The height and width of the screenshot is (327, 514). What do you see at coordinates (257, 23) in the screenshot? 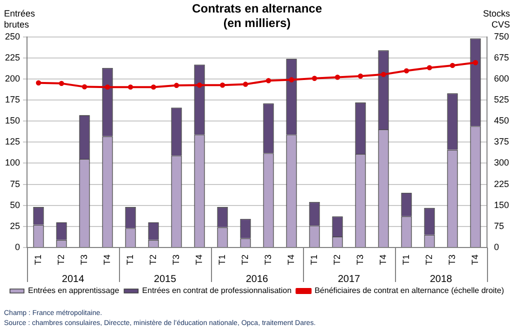
I see `chart-subtitle: (en milliers)` at bounding box center [257, 23].